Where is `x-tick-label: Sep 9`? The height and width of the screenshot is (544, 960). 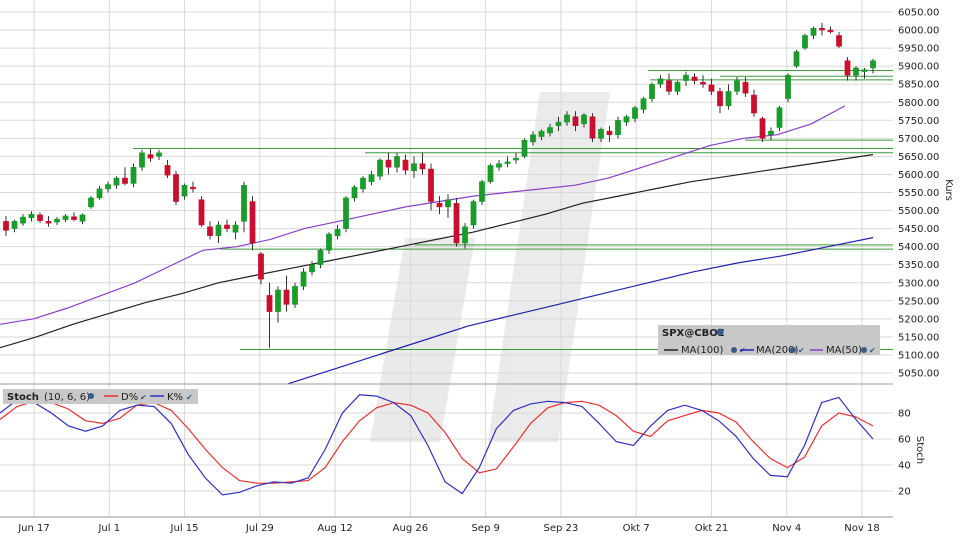
x-tick-label: Sep 9 is located at coordinates (485, 528).